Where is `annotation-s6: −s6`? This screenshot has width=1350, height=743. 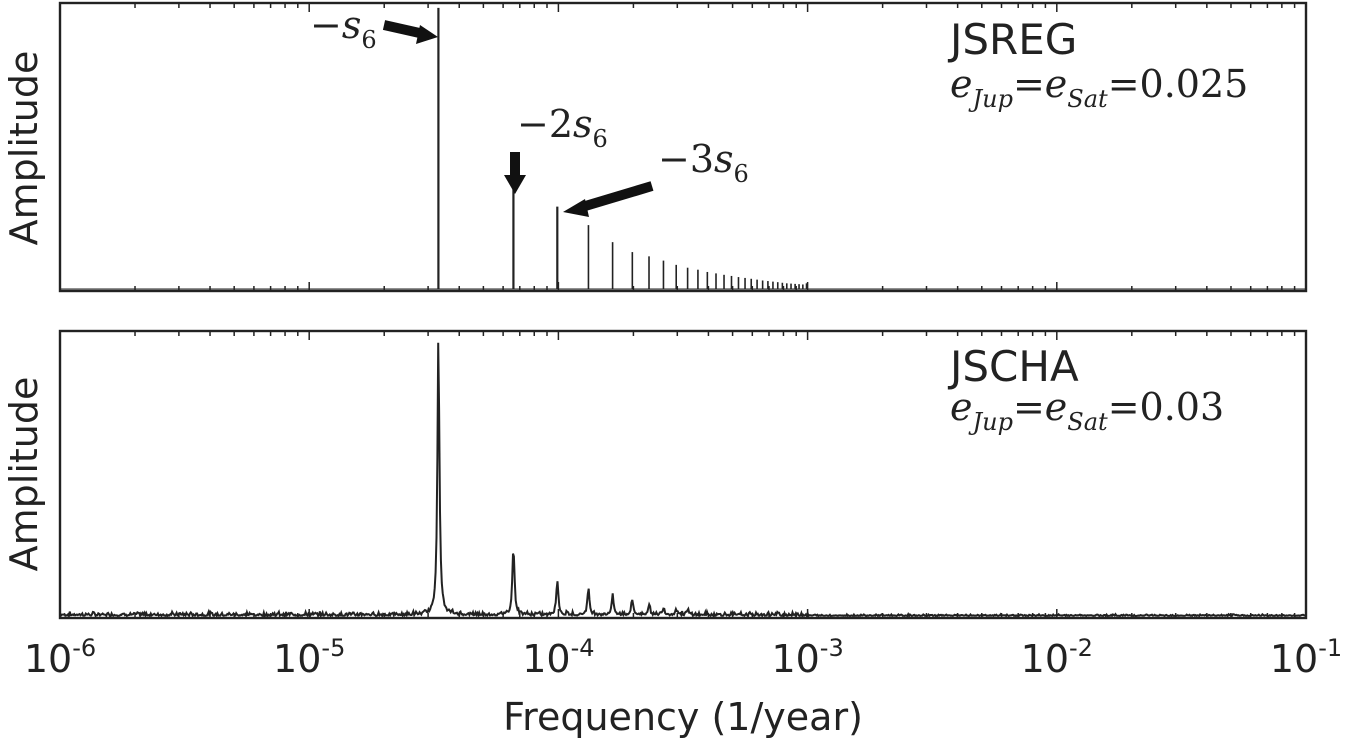
annotation-s6: −s6 is located at coordinates (374, 28).